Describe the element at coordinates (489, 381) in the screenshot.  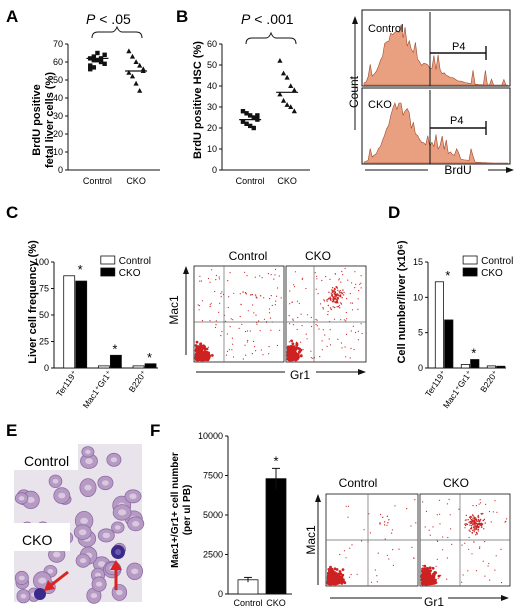
I see `x-tick-label: B220⁺` at that location.